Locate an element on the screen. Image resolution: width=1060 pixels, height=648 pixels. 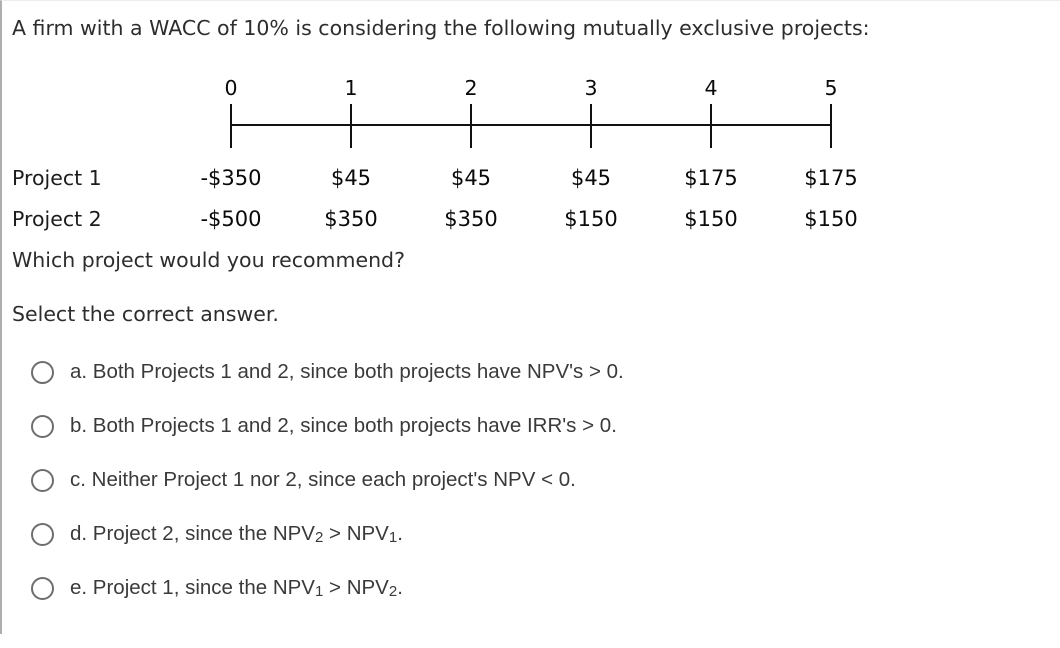
timeline-axis is located at coordinates (532, 126).